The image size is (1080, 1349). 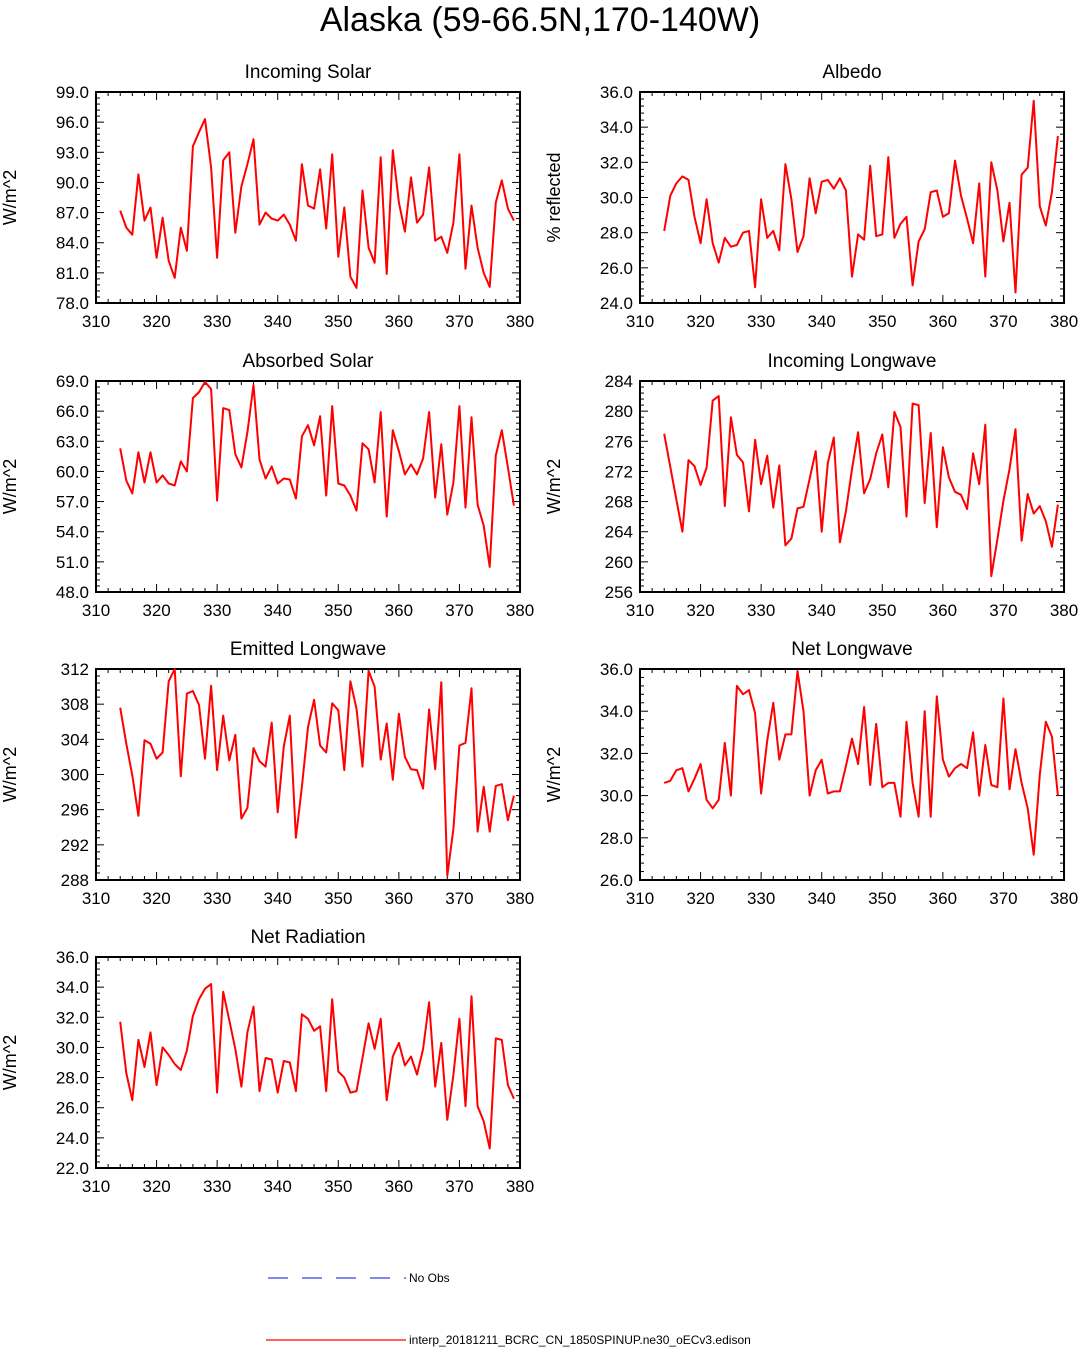 What do you see at coordinates (852, 361) in the screenshot?
I see `panel-title: Incoming Longwave` at bounding box center [852, 361].